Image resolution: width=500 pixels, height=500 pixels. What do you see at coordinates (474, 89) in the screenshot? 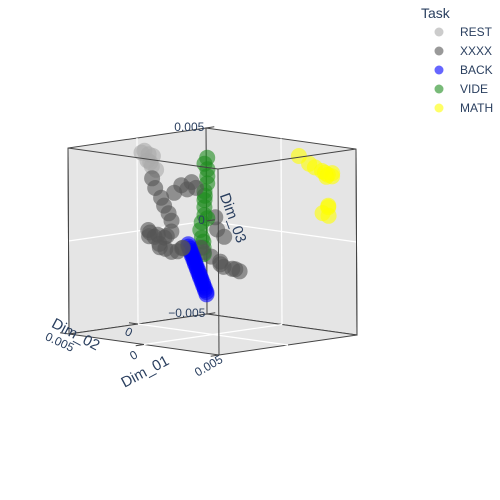
I see `legend-label-vide: VIDE` at bounding box center [474, 89].